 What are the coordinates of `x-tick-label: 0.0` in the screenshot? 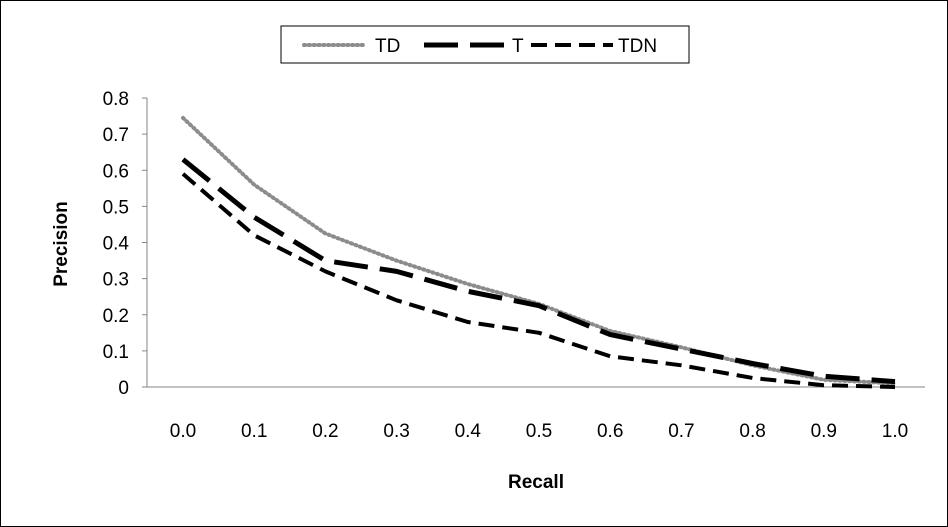 It's located at (183, 431).